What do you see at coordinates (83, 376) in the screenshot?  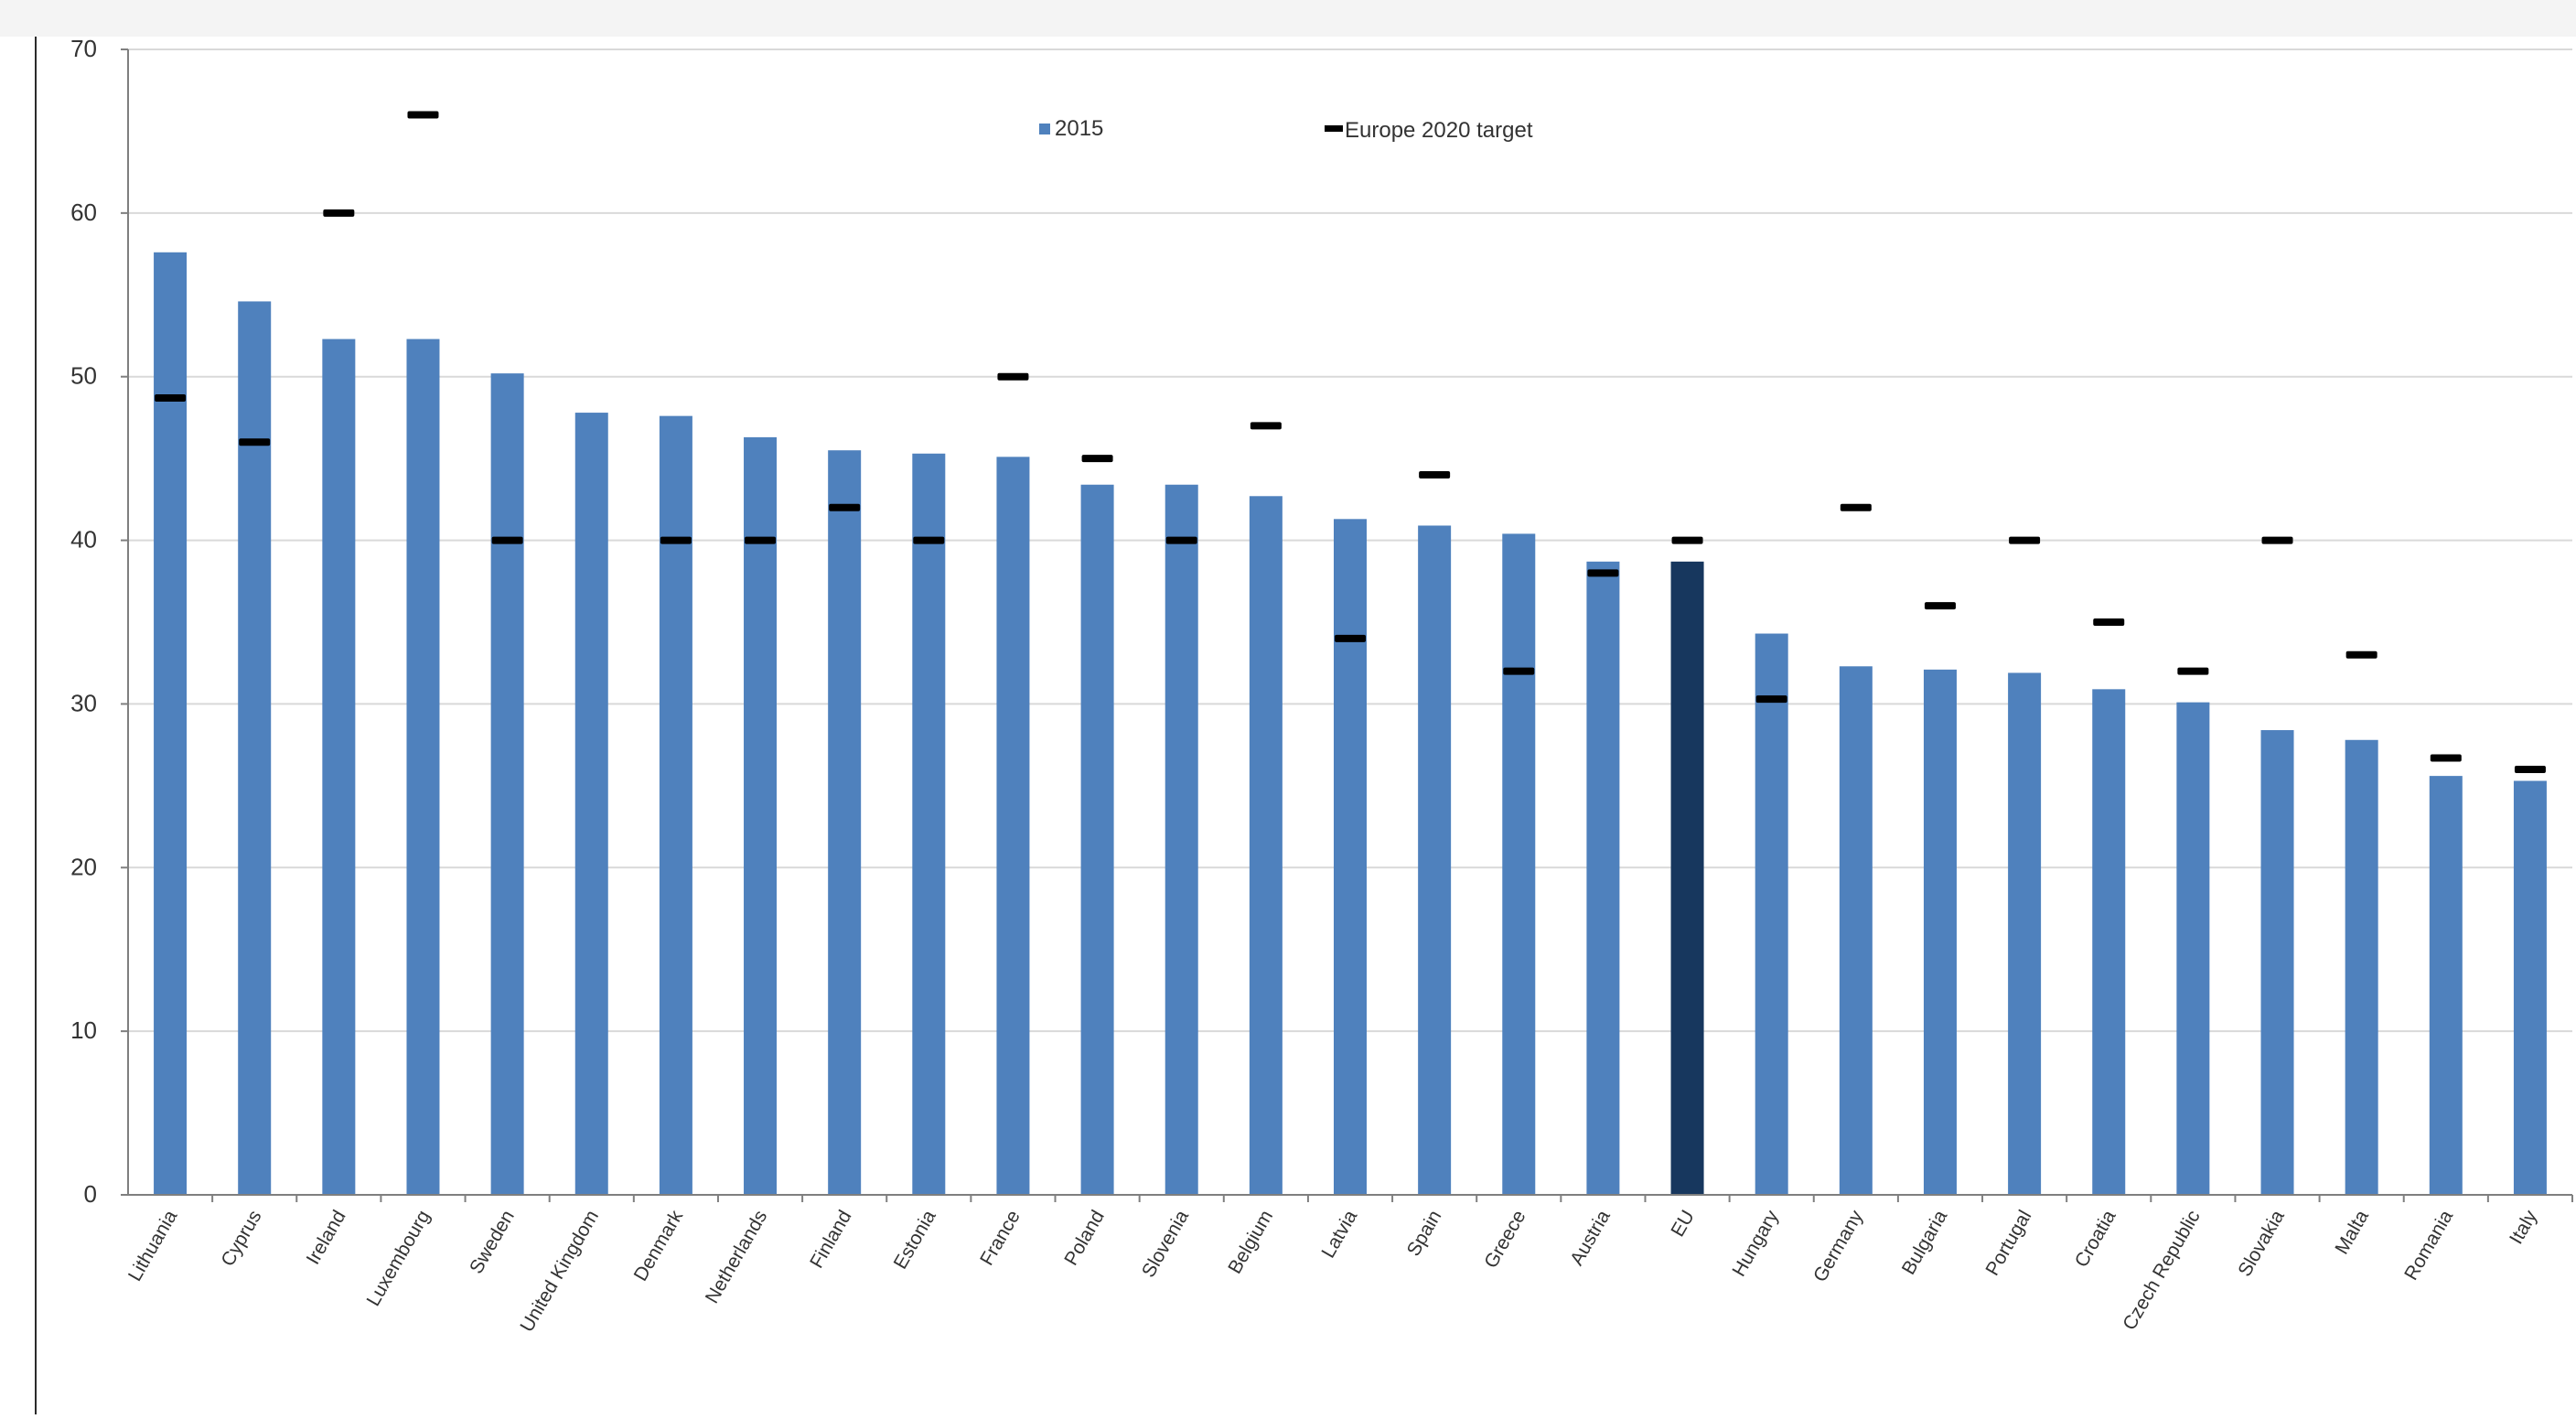 I see `y-tick-label: 50` at bounding box center [83, 376].